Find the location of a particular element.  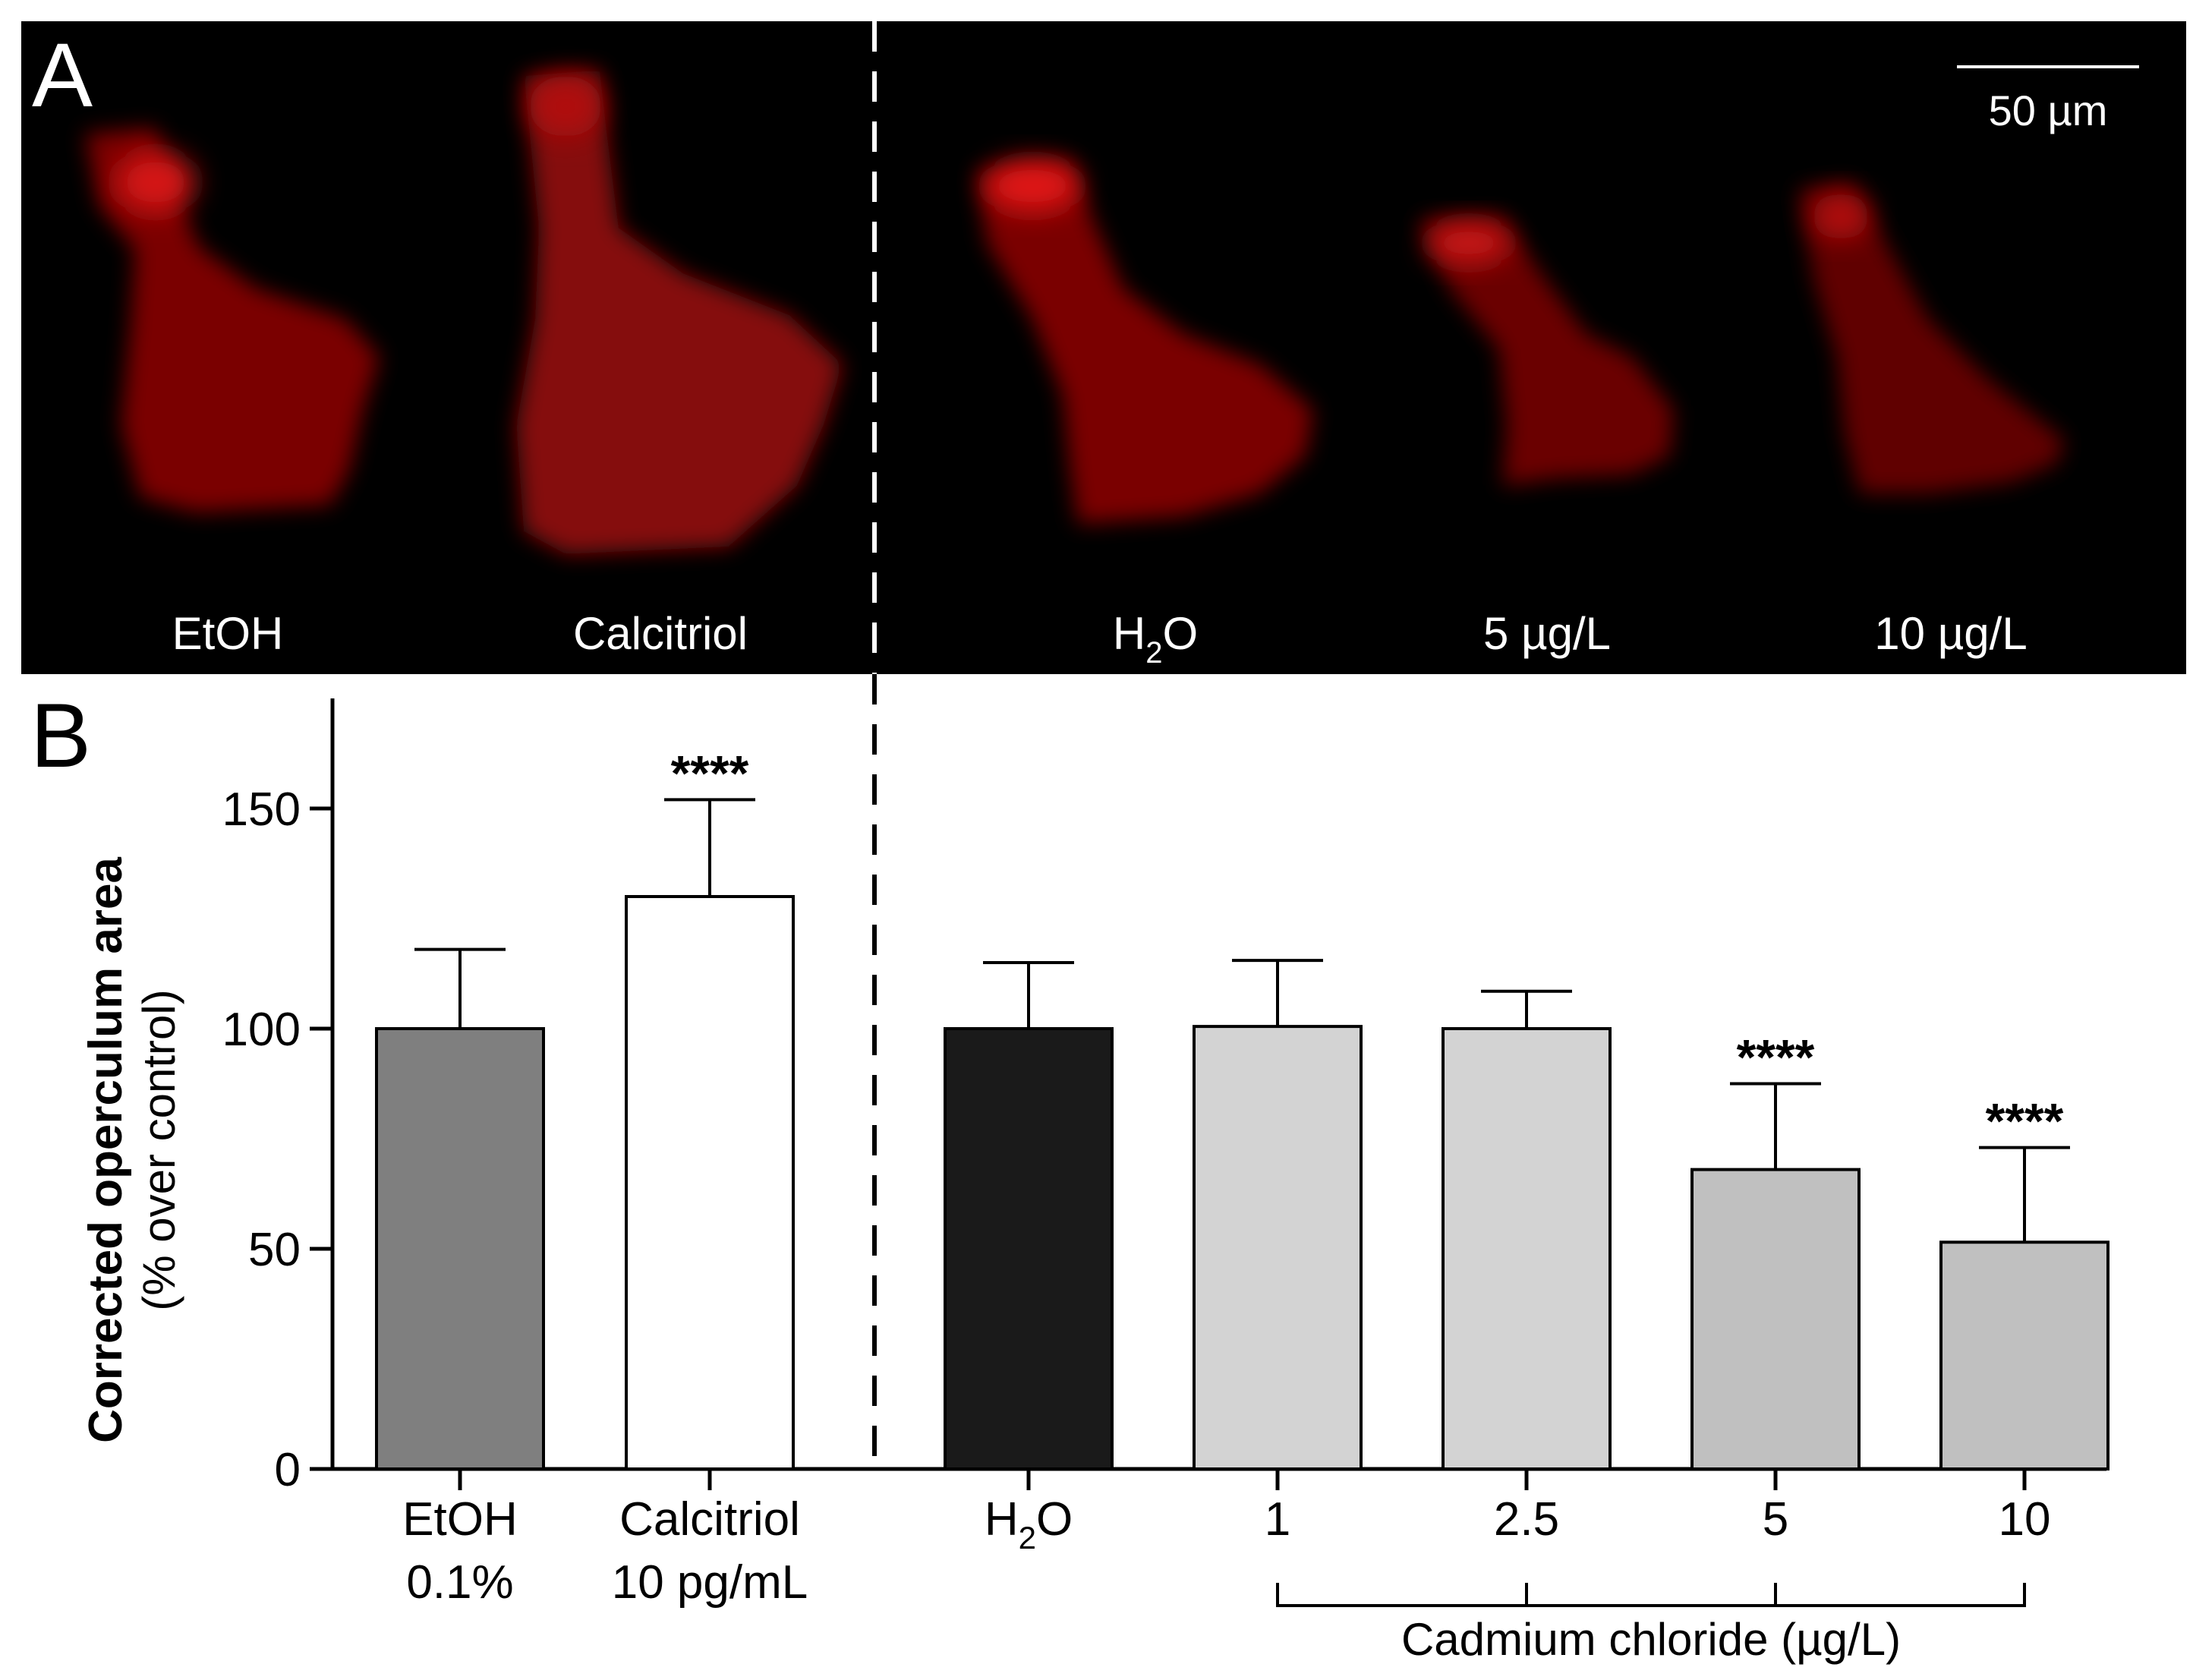

y-tick-label: 50 is located at coordinates (275, 1250).